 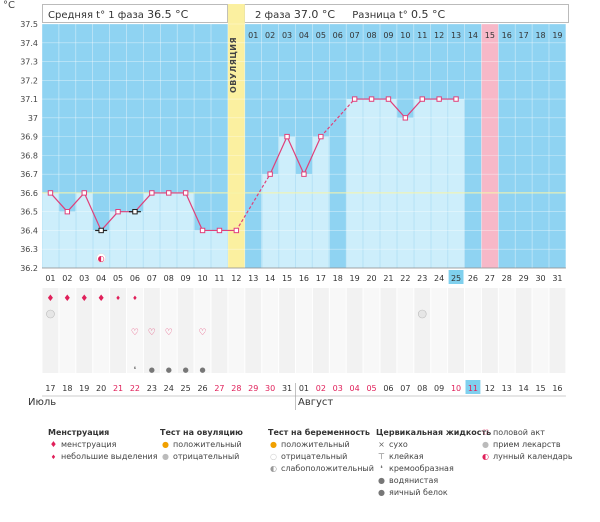 I want to click on menstruation-icon: ♦, so click(x=50, y=299).